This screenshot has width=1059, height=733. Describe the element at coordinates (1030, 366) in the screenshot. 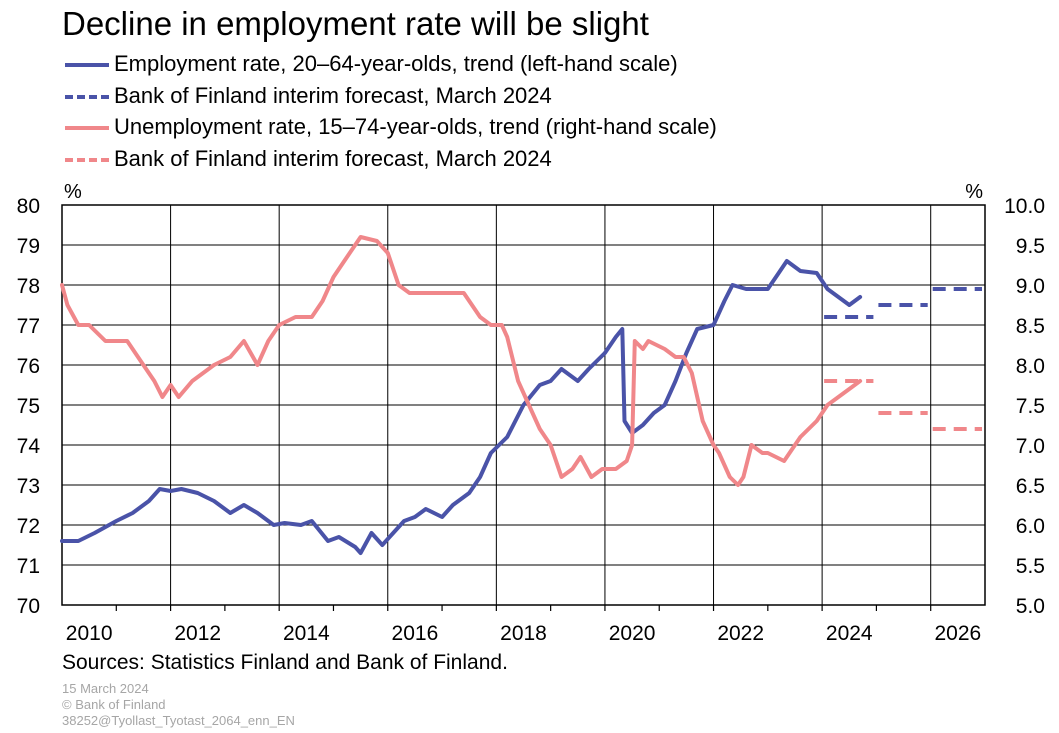

I see `right-axis-tick-label: 8.0` at that location.